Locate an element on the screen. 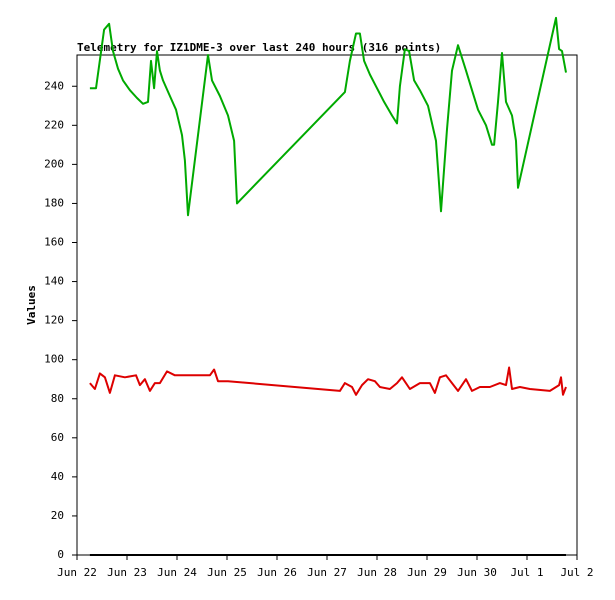 This screenshot has height=600, width=615. y-tick-label: 60 is located at coordinates (57, 437).